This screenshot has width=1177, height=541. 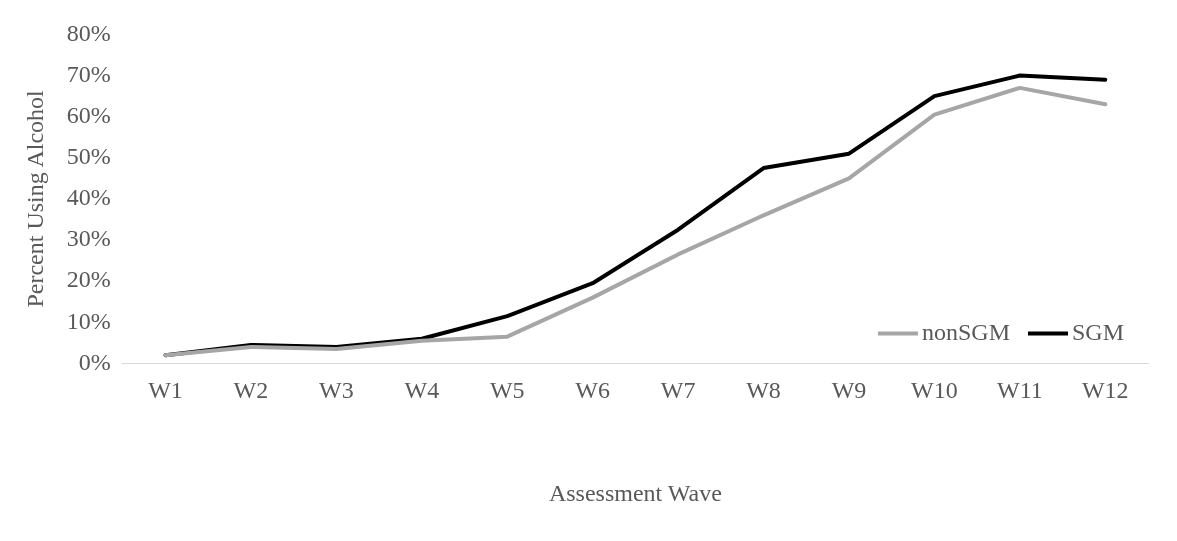 I want to click on x-tick-label: W7, so click(x=678, y=390).